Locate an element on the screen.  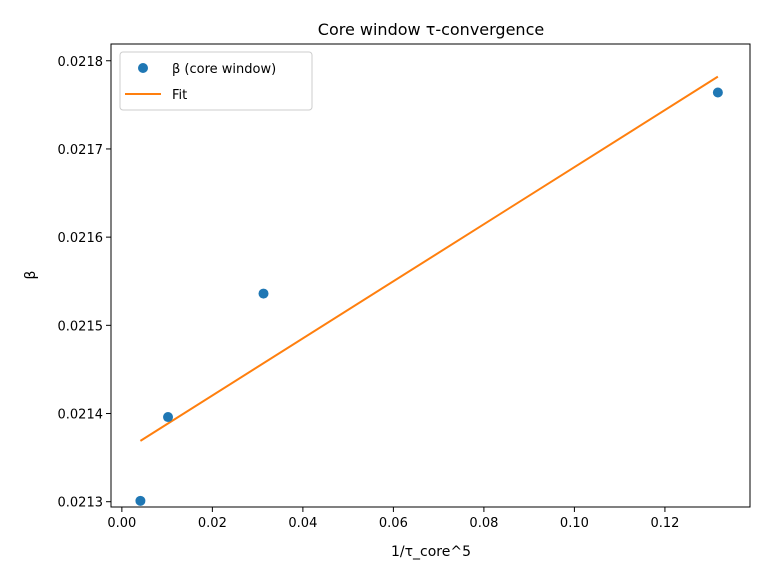
x-tick-label: 0.08 is located at coordinates (483, 523).